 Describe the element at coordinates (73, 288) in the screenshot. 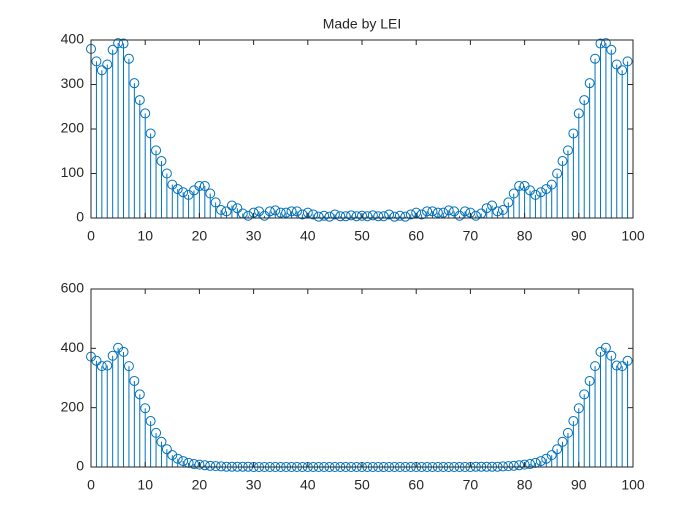

I see `y-tick-label: 600` at that location.